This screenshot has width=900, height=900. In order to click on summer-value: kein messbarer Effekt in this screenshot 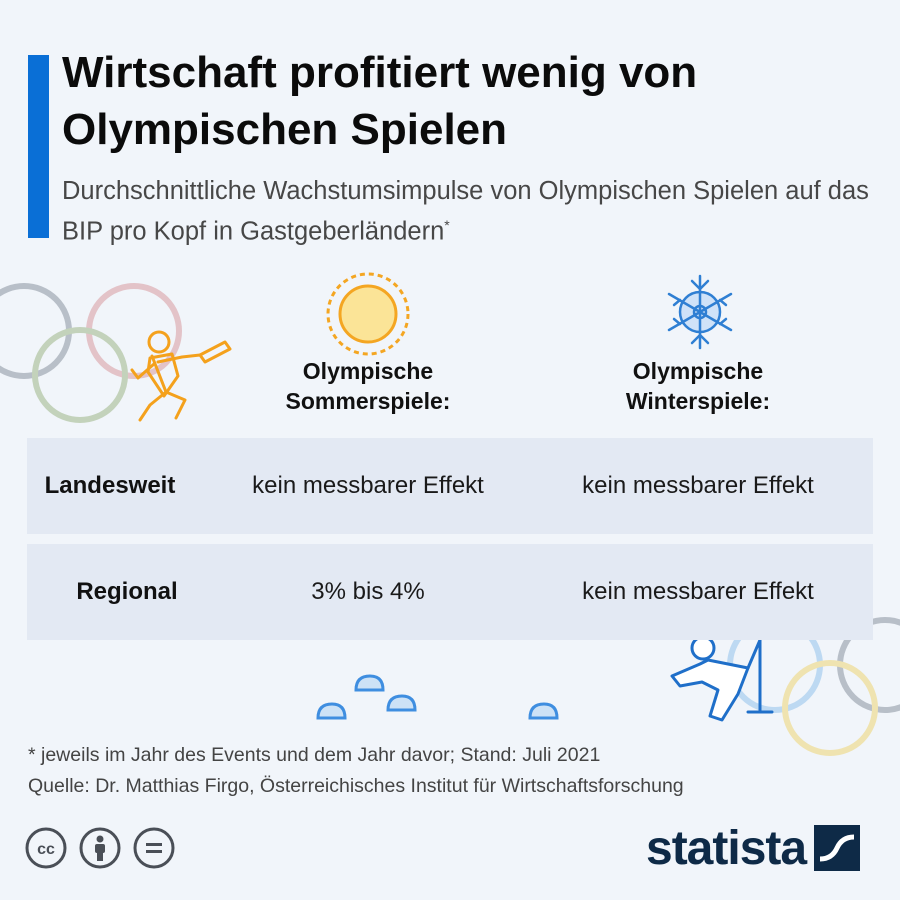, I will do `click(368, 485)`.